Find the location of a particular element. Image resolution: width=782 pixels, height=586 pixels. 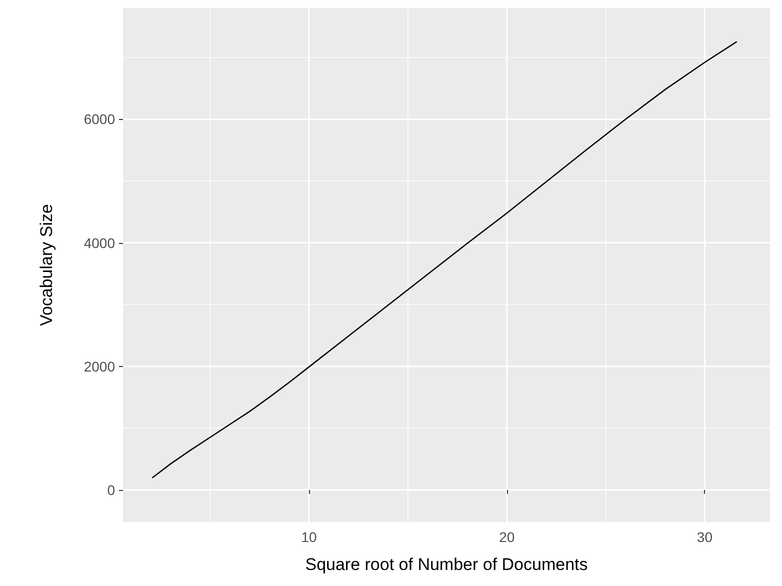

y-tick-label: 0 is located at coordinates (111, 490).